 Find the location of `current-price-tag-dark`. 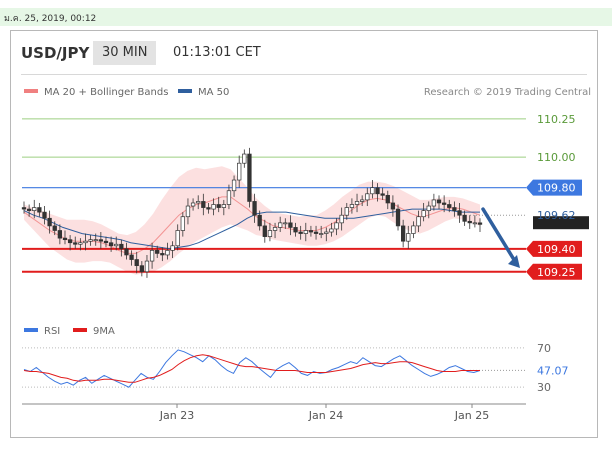

current-price-tag-dark is located at coordinates (561, 223).